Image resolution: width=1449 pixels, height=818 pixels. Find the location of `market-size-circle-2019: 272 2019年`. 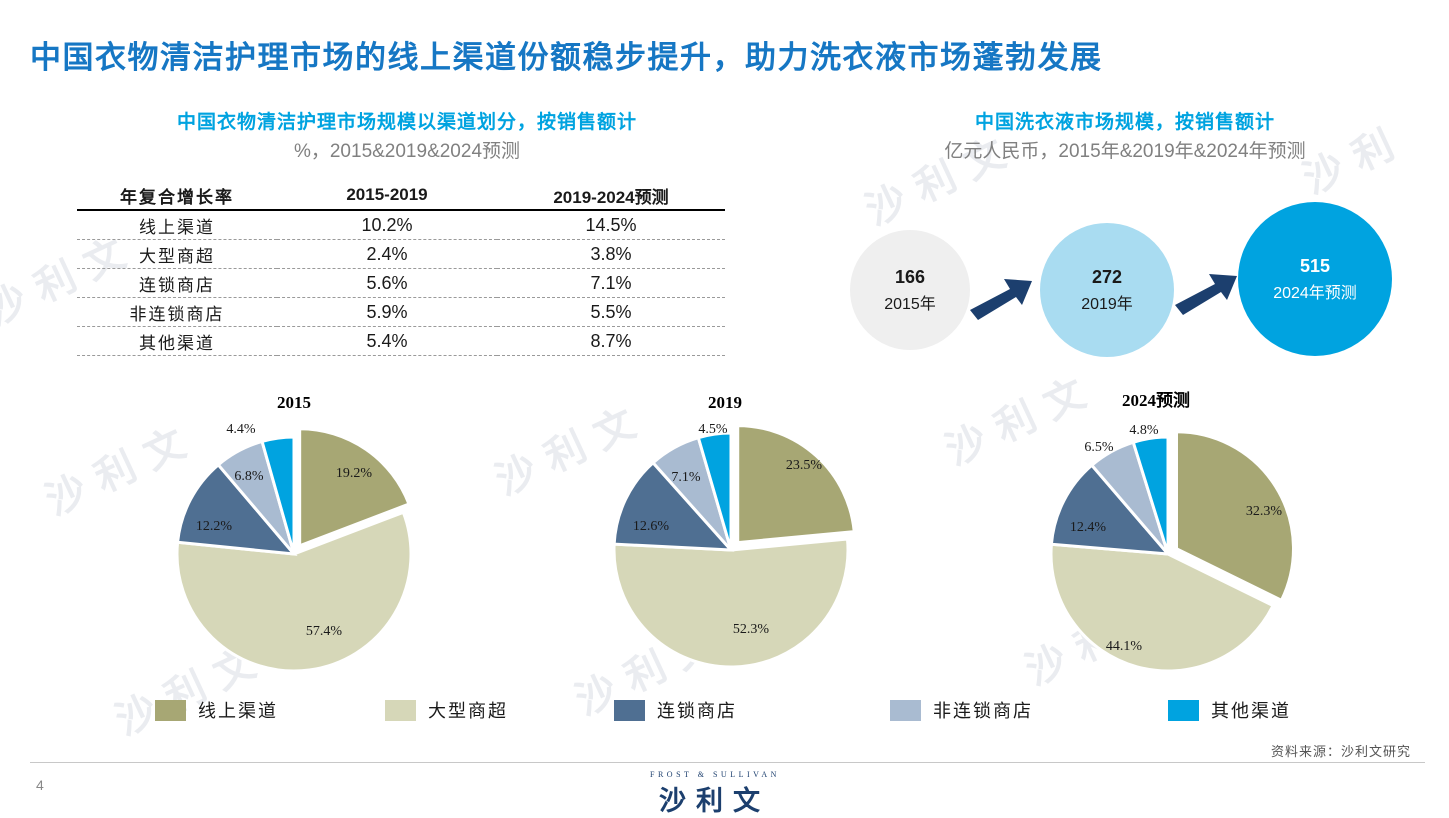

market-size-circle-2019: 272 2019年 is located at coordinates (1107, 290).